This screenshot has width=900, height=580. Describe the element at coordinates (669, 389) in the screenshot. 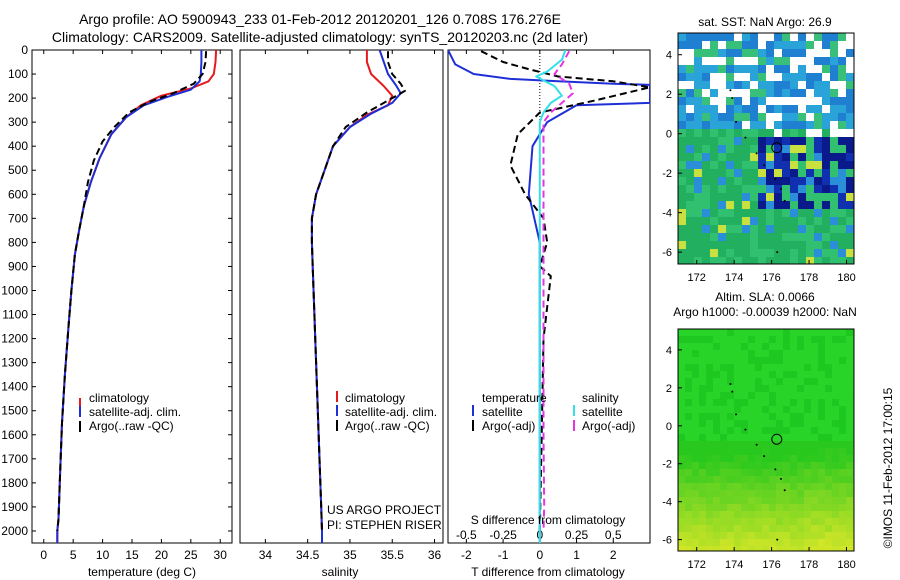

I see `map-lat-label: 2` at that location.